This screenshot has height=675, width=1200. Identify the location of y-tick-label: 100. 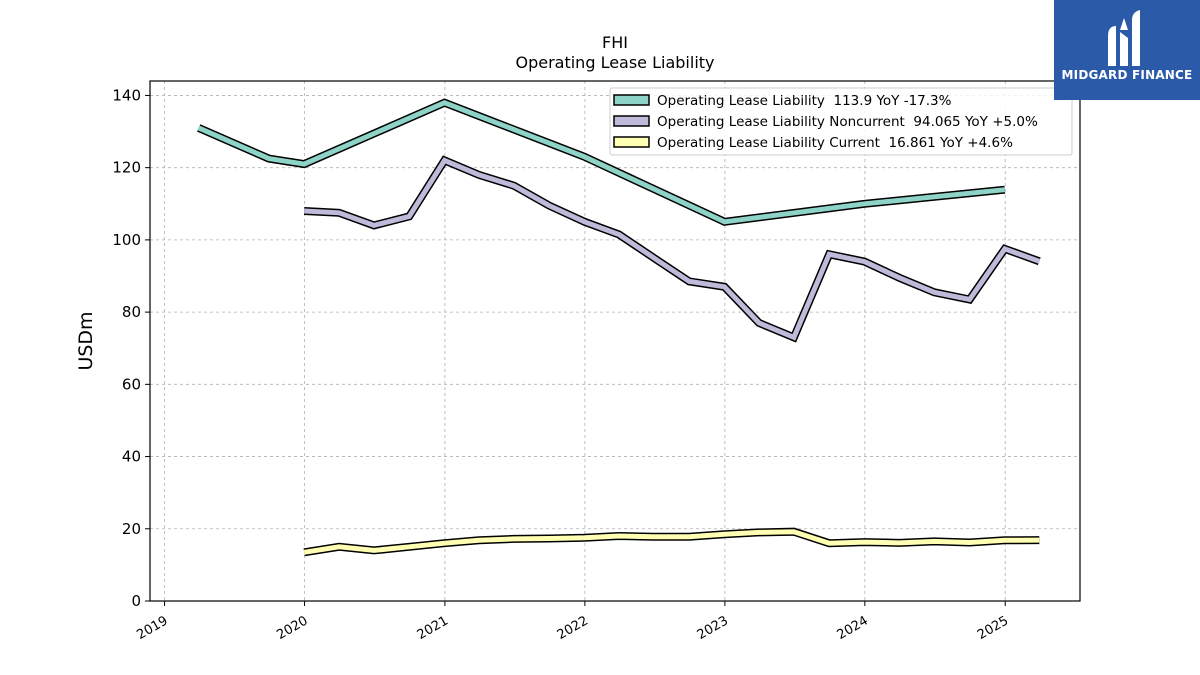
(126, 240).